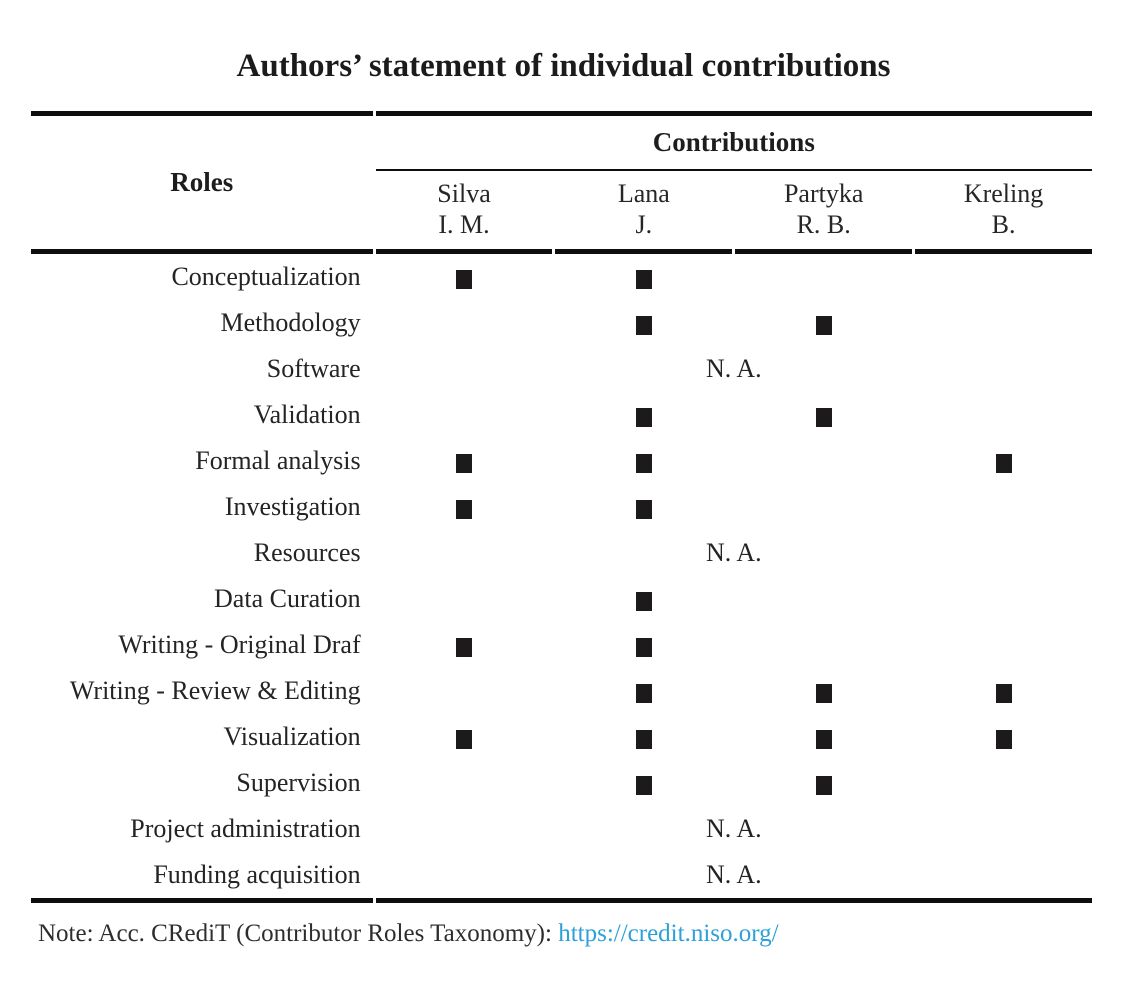 This screenshot has height=993, width=1132. What do you see at coordinates (215, 690) in the screenshot?
I see `role-label: Writing - Review & Editing` at bounding box center [215, 690].